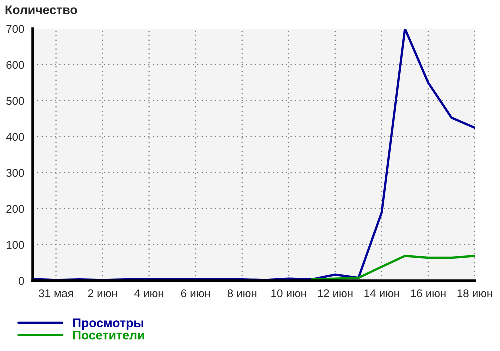  What do you see at coordinates (108, 335) in the screenshot?
I see `legend-label: Посетители` at bounding box center [108, 335].